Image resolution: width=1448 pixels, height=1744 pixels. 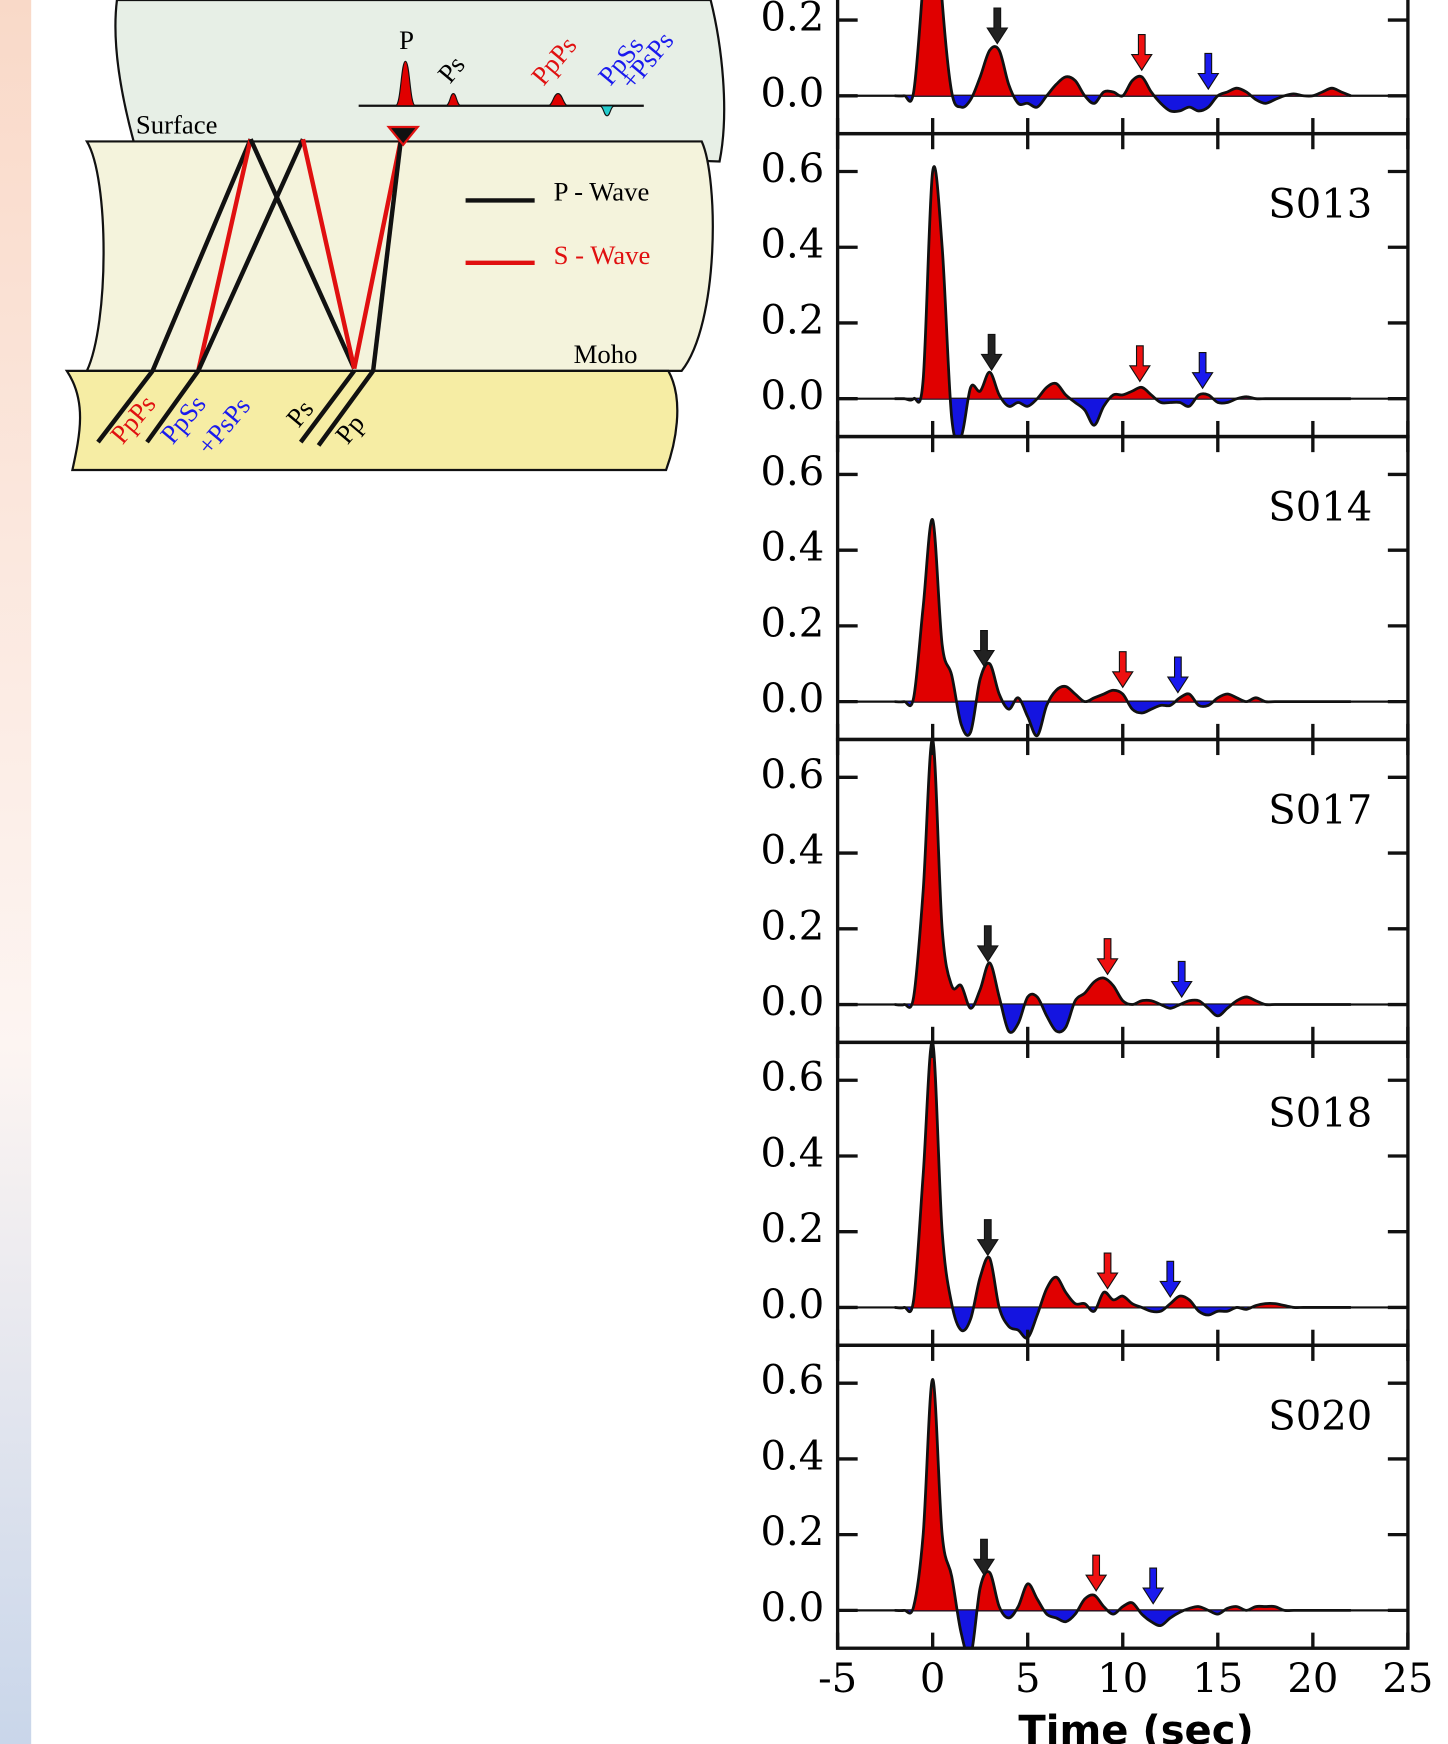 What do you see at coordinates (1320, 205) in the screenshot?
I see `panel-name: S013` at bounding box center [1320, 205].